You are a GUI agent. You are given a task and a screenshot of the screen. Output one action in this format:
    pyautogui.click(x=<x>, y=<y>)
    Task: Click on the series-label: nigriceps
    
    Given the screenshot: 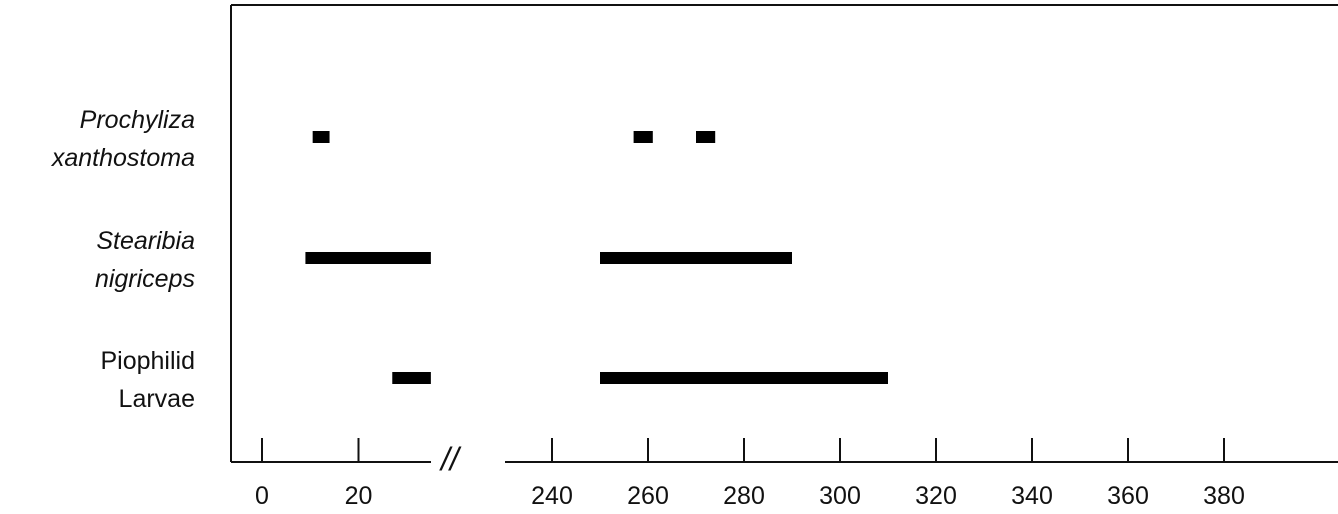 What is the action you would take?
    pyautogui.click(x=145, y=279)
    